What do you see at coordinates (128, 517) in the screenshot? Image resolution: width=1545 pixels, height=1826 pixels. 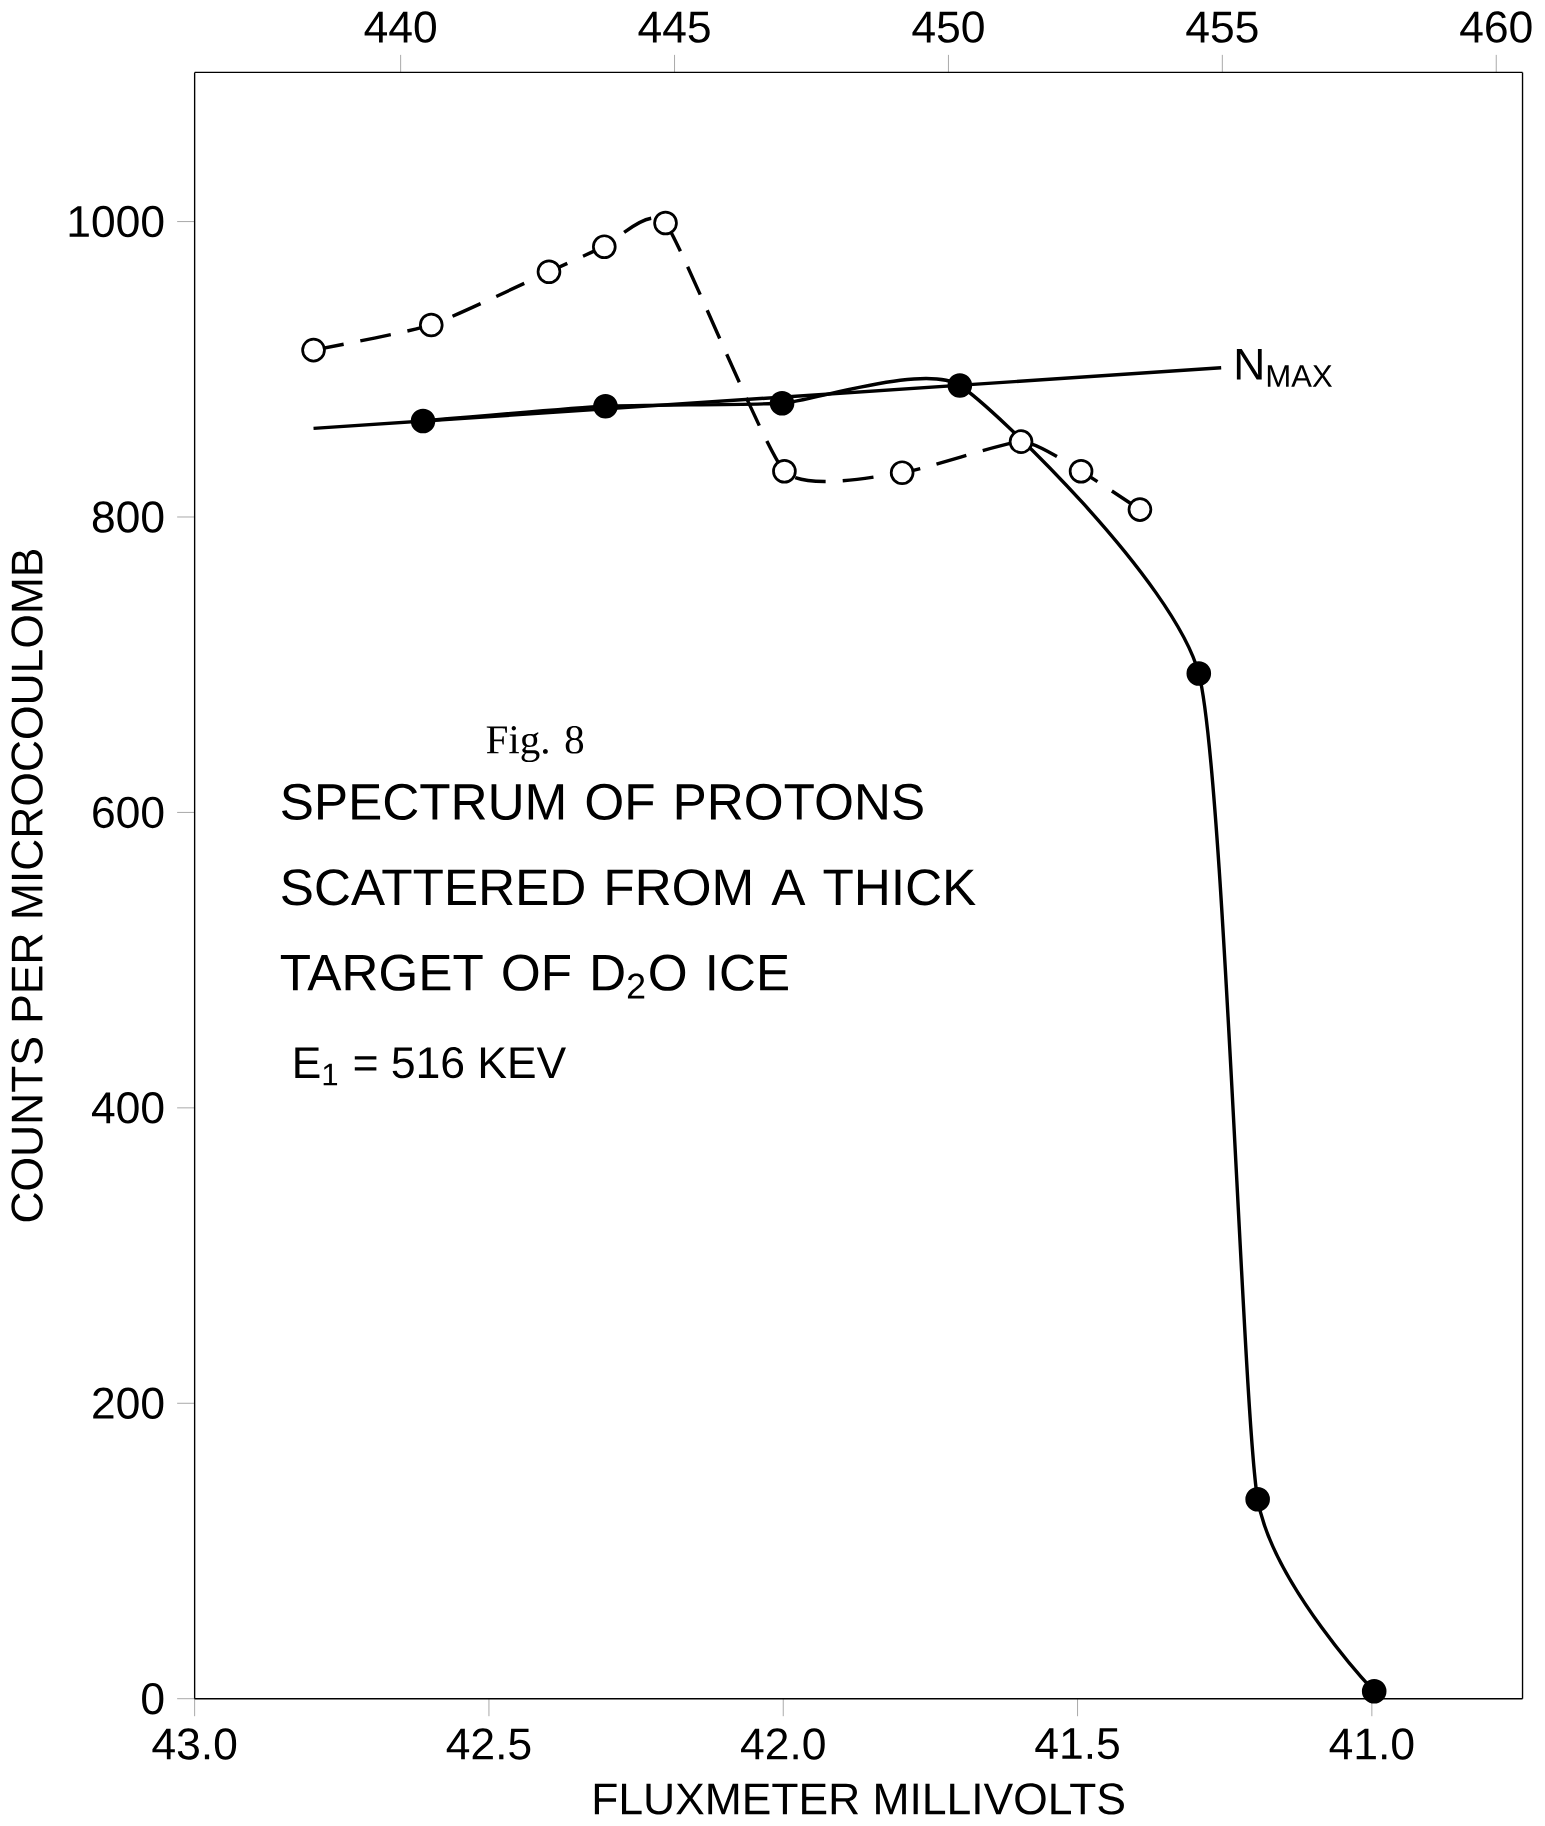 I see `y-tick-label: 800` at bounding box center [128, 517].